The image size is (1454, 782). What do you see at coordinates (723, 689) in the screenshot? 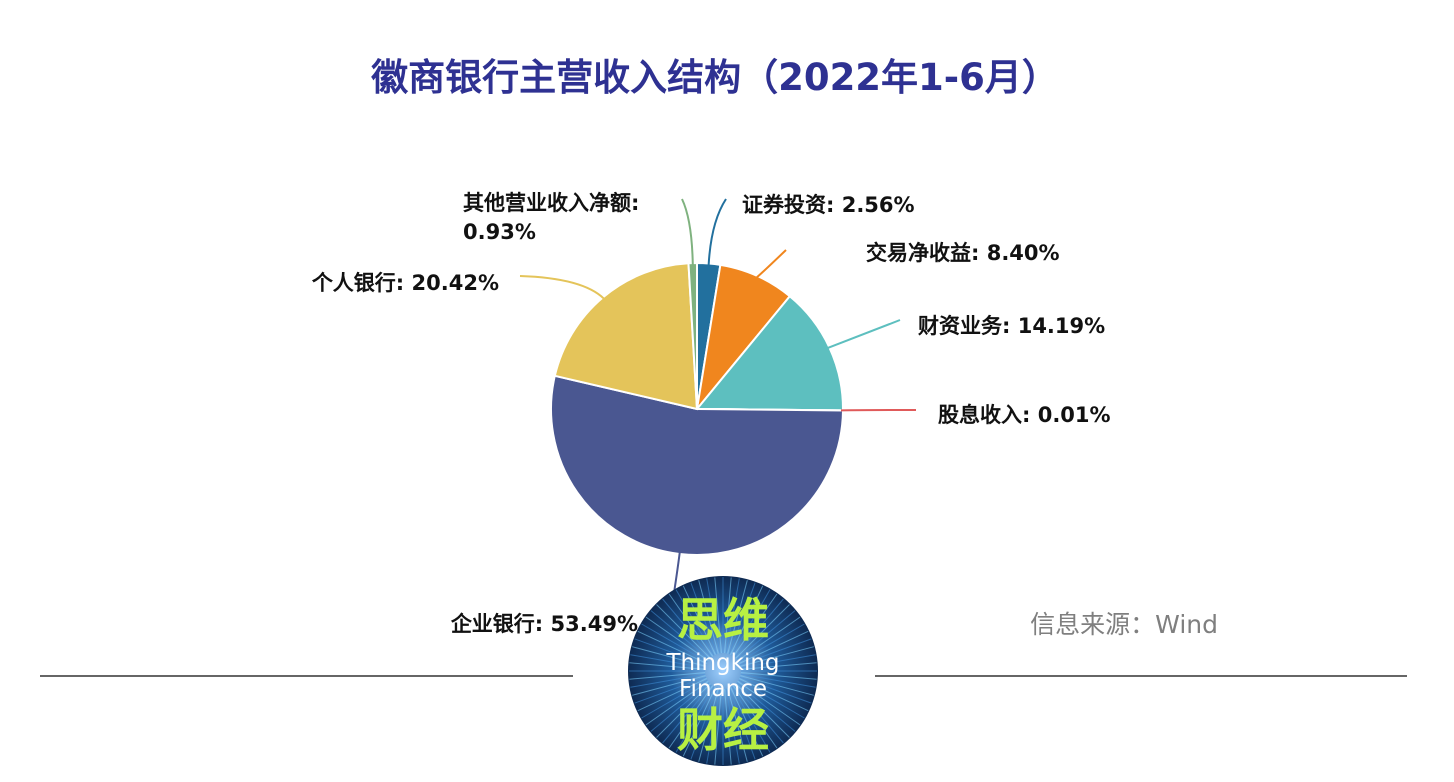
I see `logo-en-line2: Finance` at bounding box center [723, 689].